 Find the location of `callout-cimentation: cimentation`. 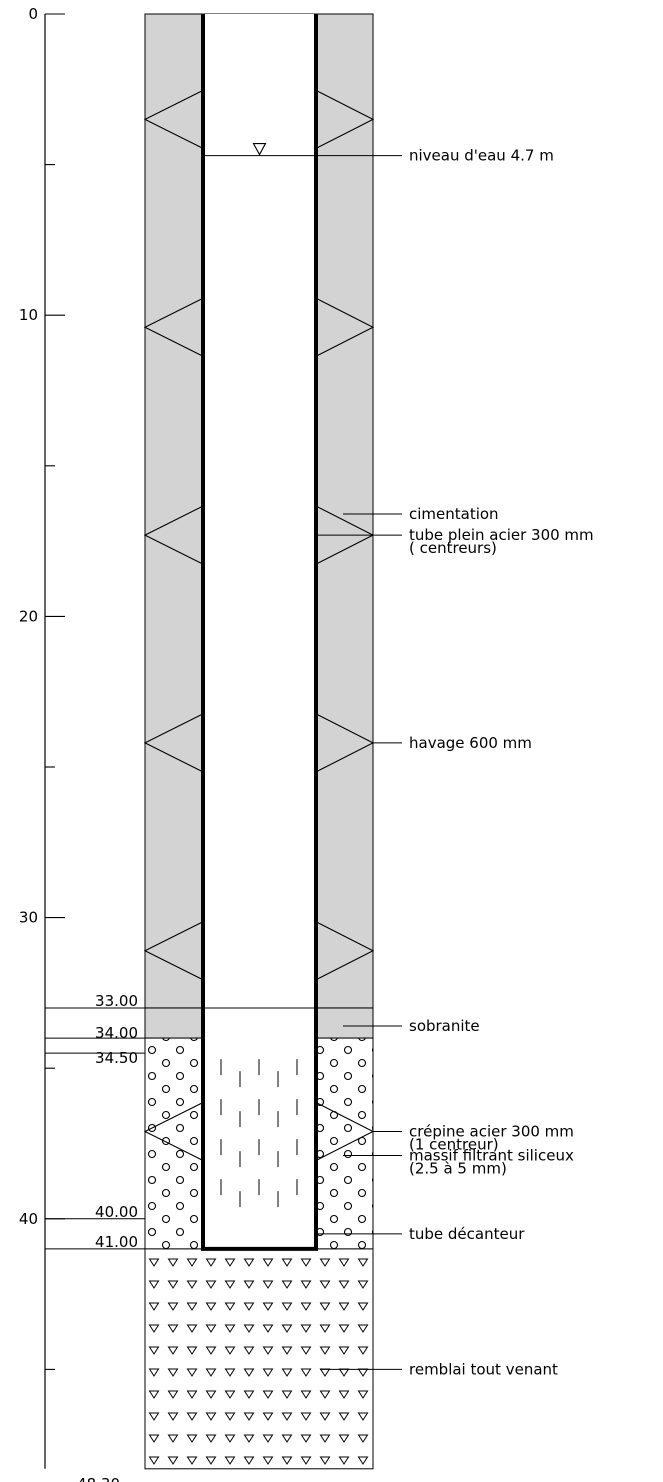

callout-cimentation: cimentation is located at coordinates (454, 514).